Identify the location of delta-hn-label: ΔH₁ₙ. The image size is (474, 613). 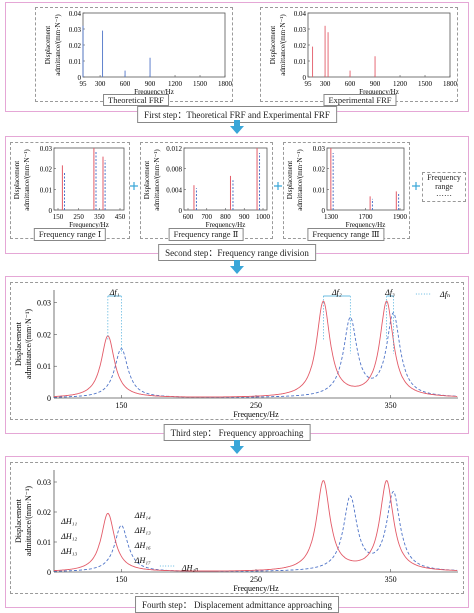
(190, 568).